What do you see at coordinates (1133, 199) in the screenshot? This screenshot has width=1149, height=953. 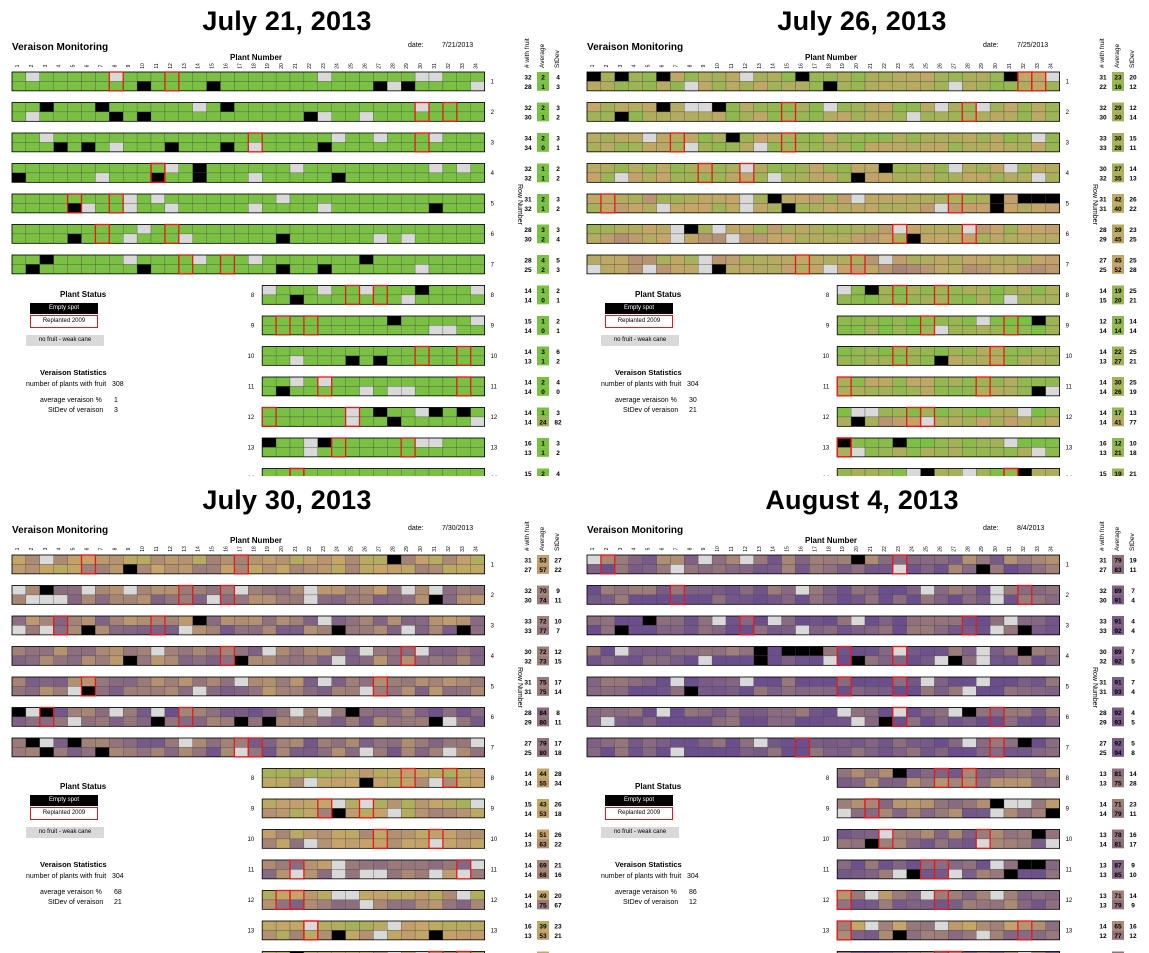 I see `row-stat-value: 26` at bounding box center [1133, 199].